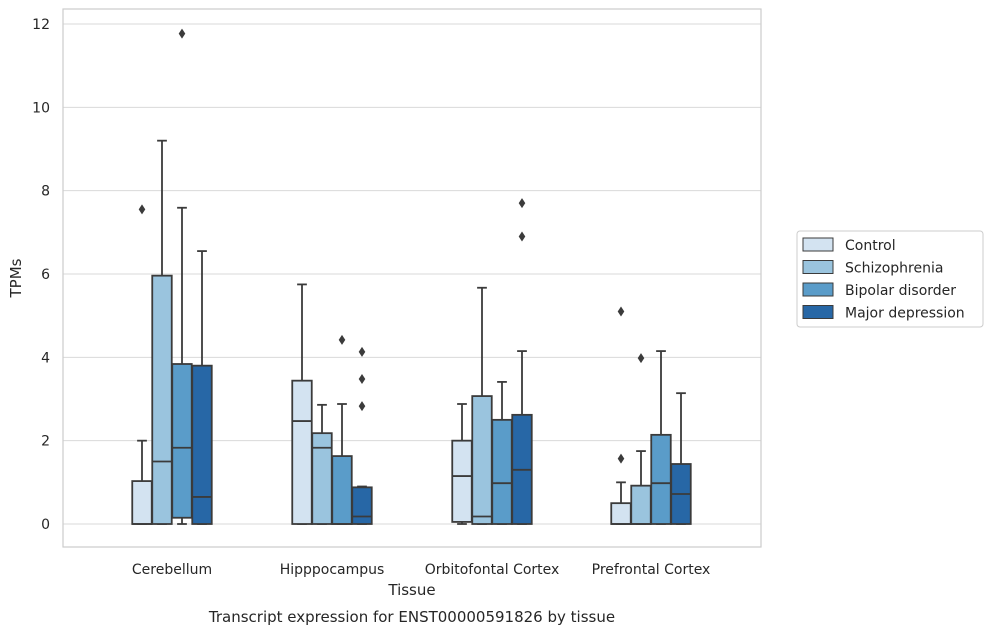 Image resolution: width=992 pixels, height=634 pixels. Describe the element at coordinates (41, 25) in the screenshot. I see `y-tick-label-12: 12` at that location.